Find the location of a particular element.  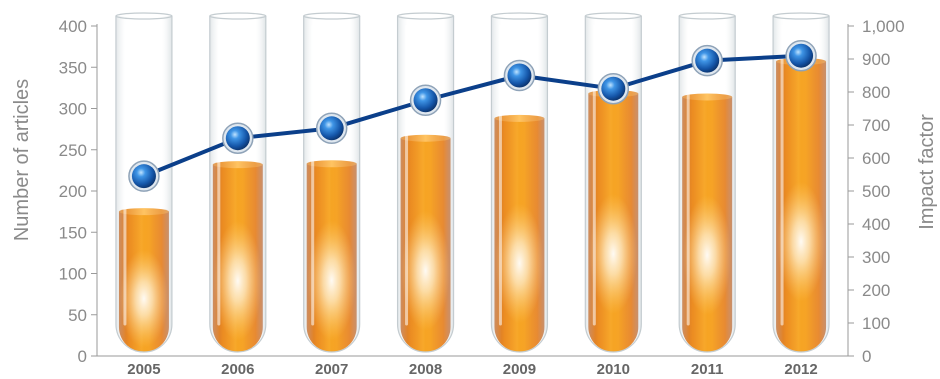

left-tick-label: 0 is located at coordinates (82, 356).